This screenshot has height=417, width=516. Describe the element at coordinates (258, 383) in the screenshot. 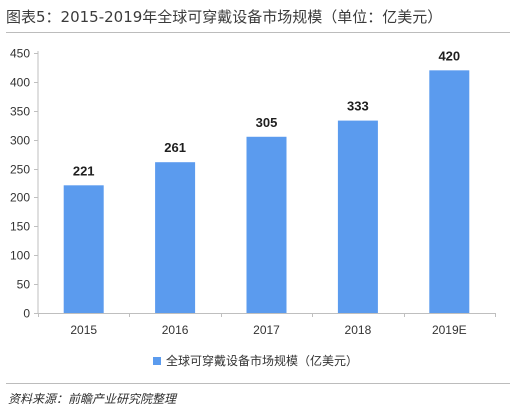

I see `source-divider` at that location.